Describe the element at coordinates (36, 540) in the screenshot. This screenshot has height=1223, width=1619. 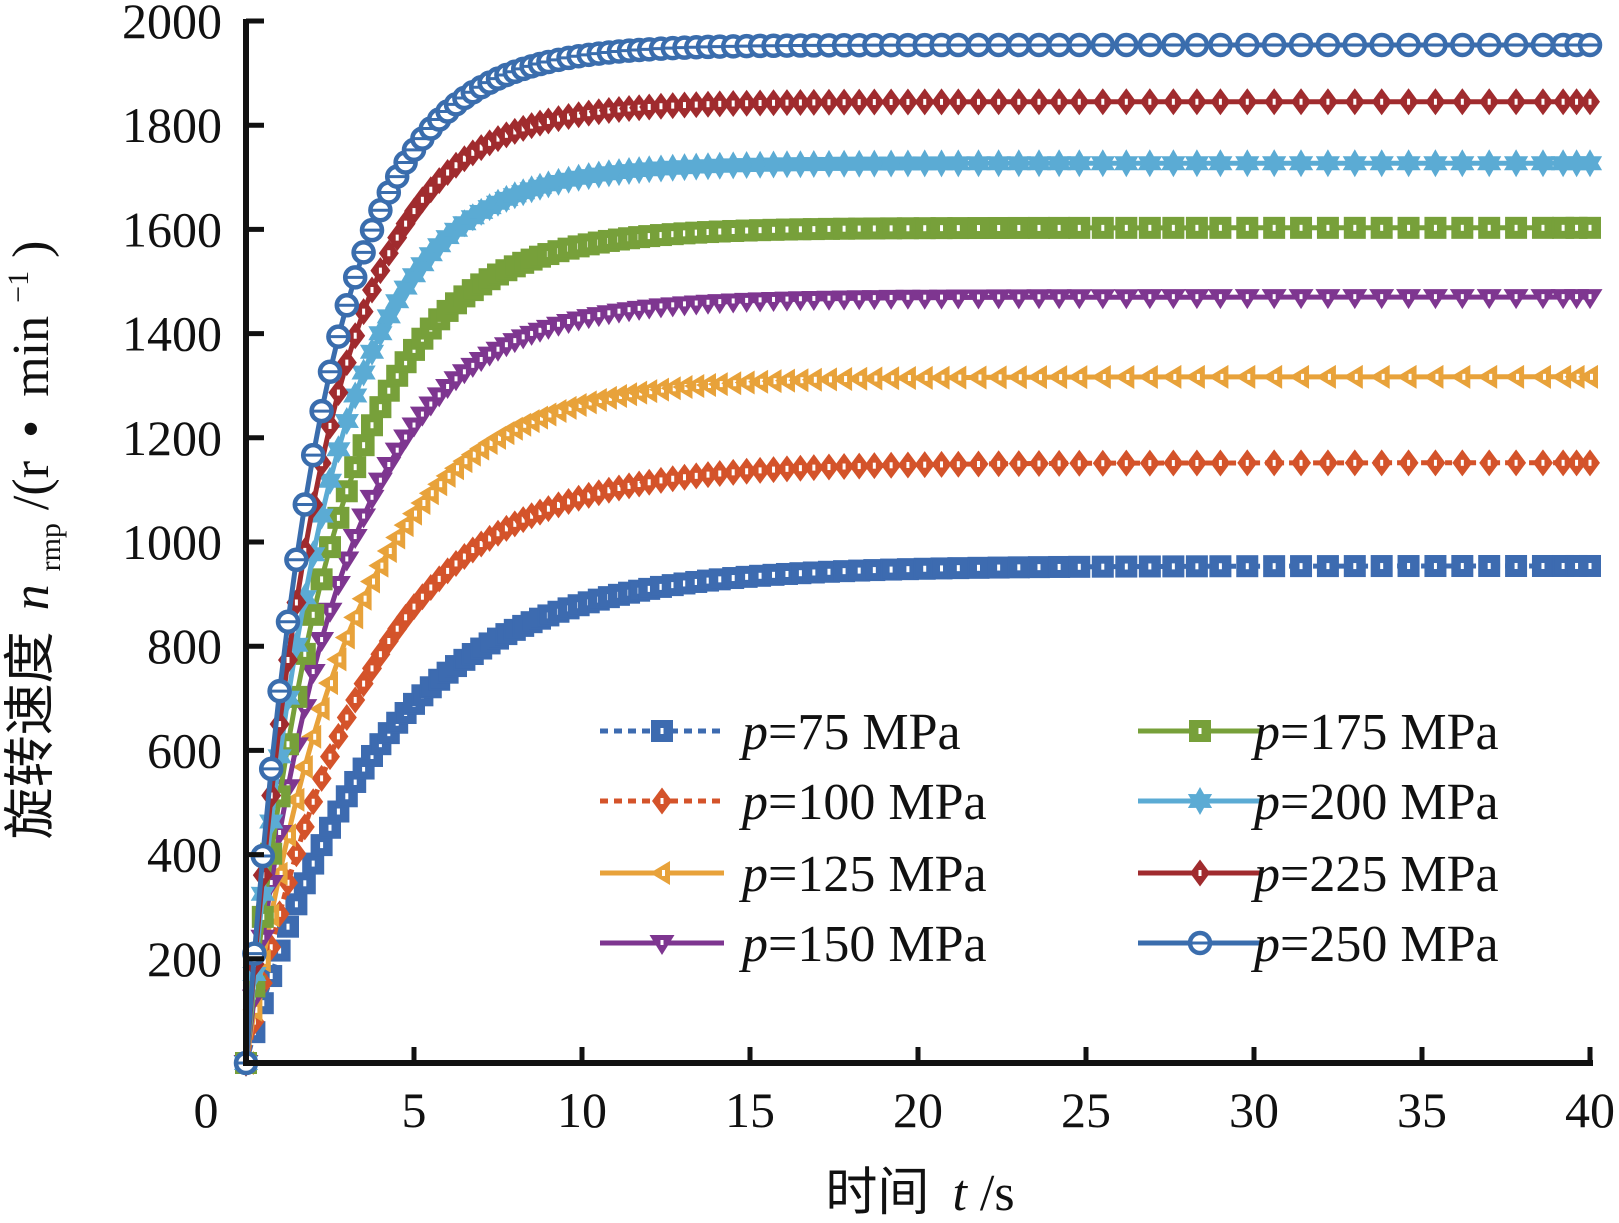
I see `y-axis-title: 旋转速度 n rmp /(r • min −1 )` at that location.